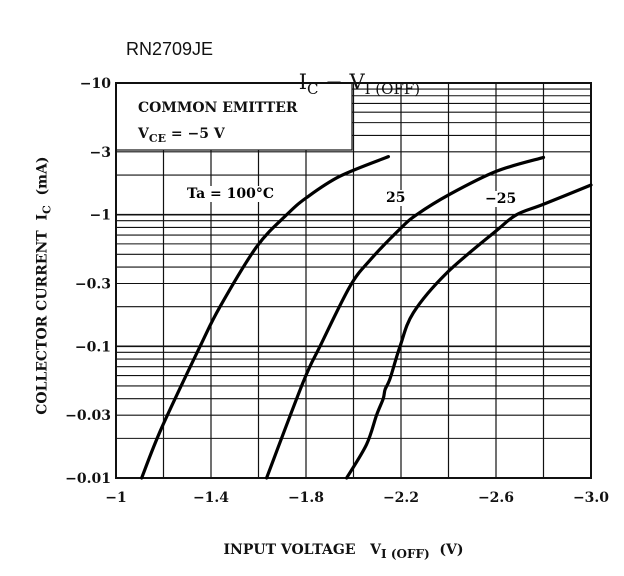 Image resolution: width=624 pixels, height=576 pixels. I want to click on series-label-100: Ta = 100°C, so click(230, 194).